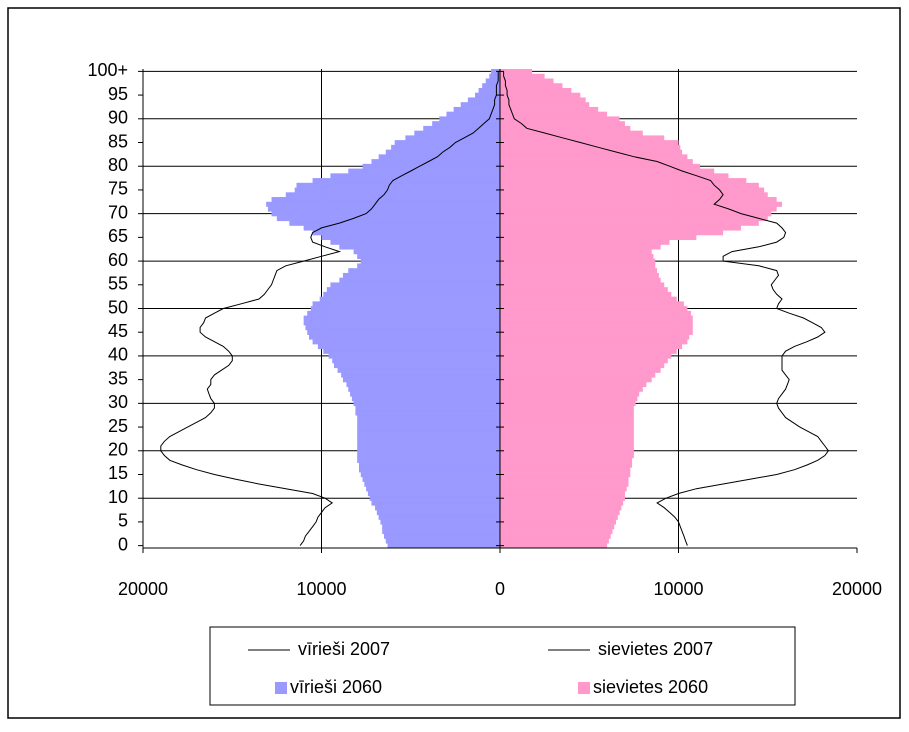 Image resolution: width=909 pixels, height=732 pixels. Describe the element at coordinates (118, 426) in the screenshot. I see `y-tick-label: 25` at that location.